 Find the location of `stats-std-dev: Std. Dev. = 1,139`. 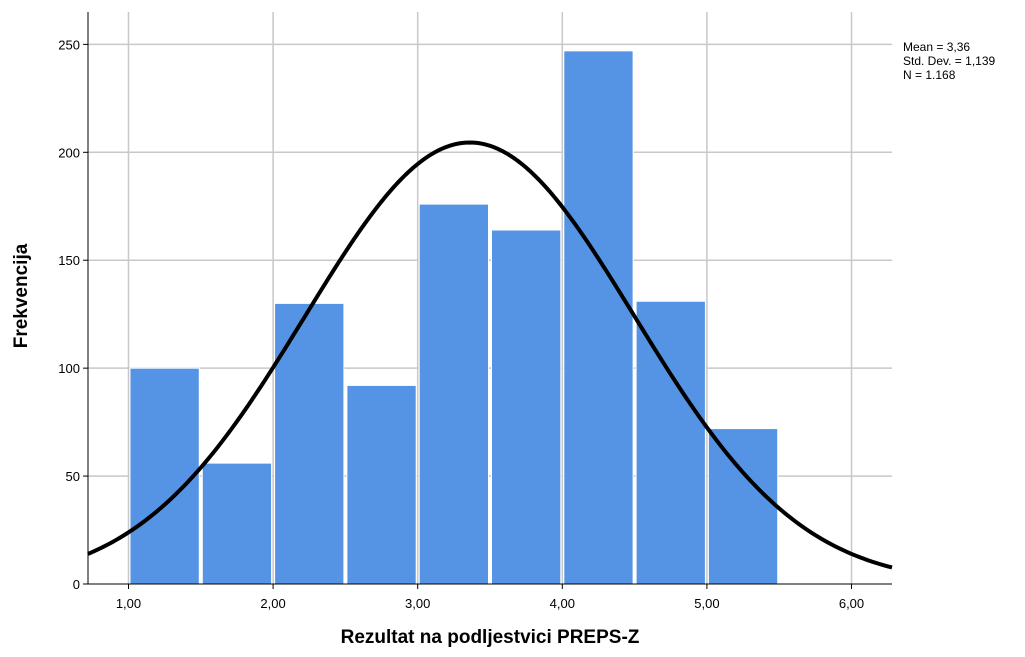

stats-std-dev: Std. Dev. = 1,139 is located at coordinates (949, 61).